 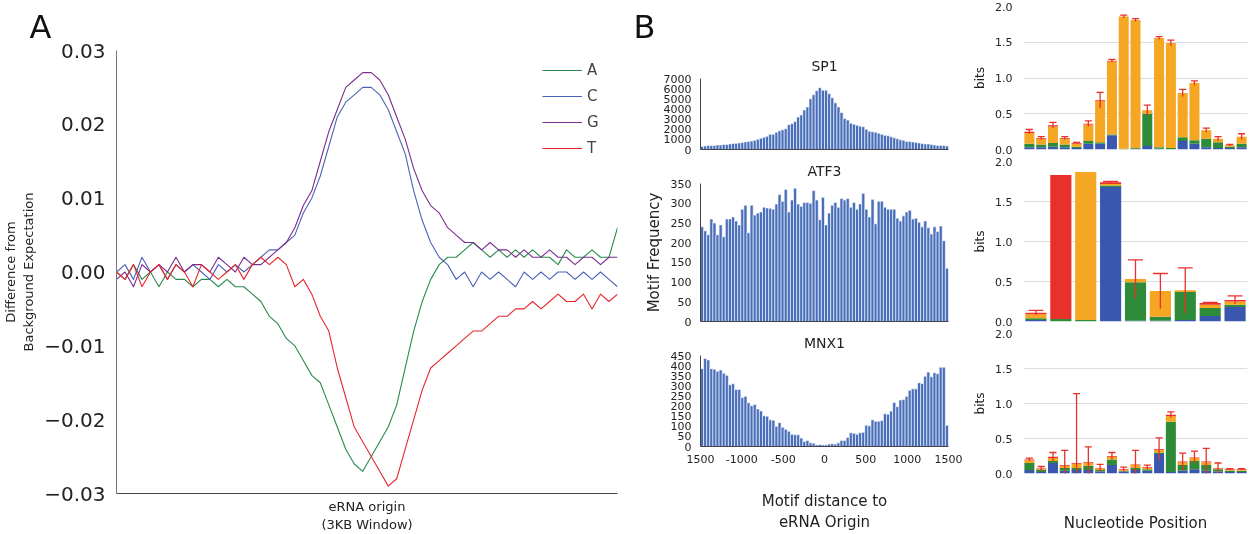 I want to click on y-tick-label: 150, so click(x=681, y=263).